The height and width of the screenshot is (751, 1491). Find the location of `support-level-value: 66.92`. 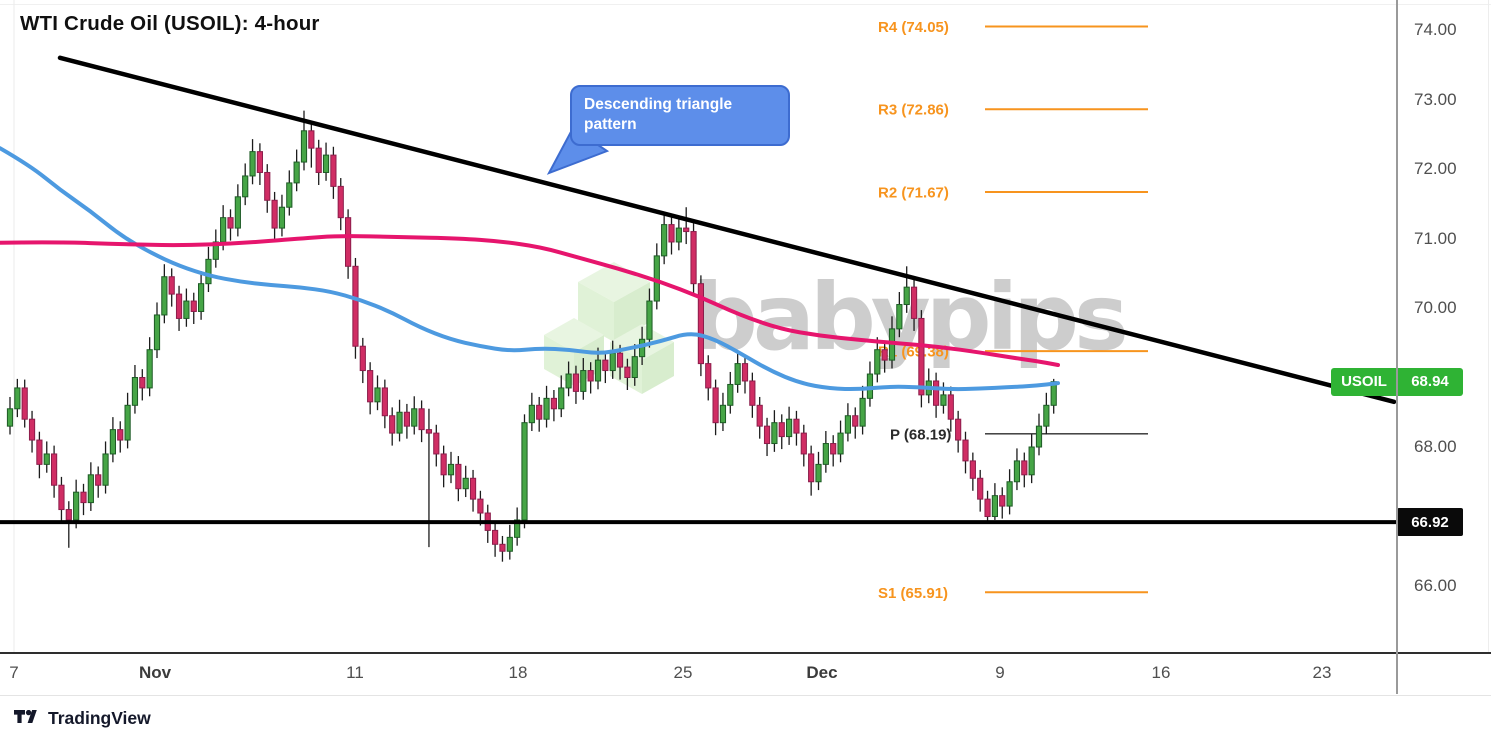

support-level-value: 66.92 is located at coordinates (1430, 522).